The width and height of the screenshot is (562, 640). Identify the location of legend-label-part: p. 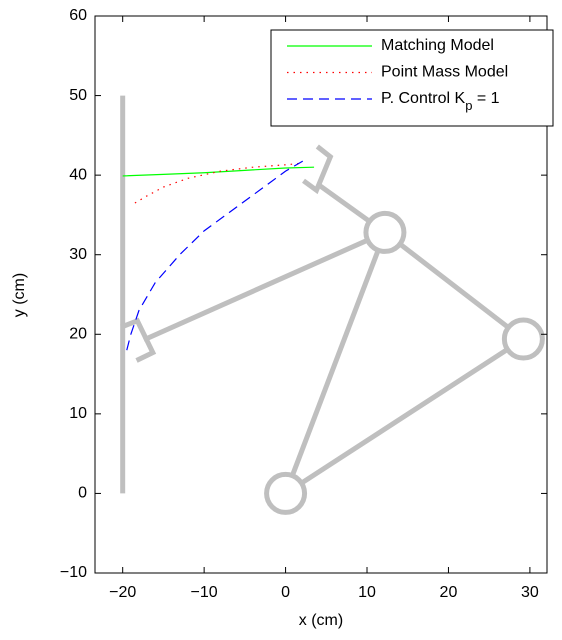
(468, 105).